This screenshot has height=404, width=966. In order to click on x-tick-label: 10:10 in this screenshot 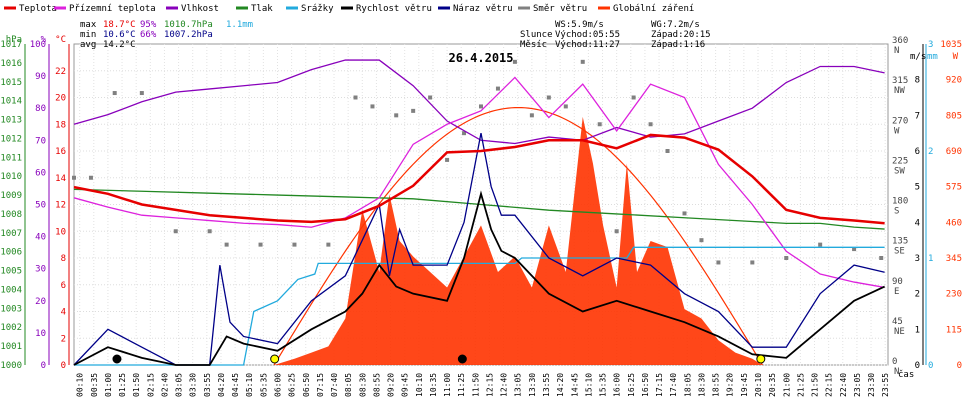, I will do `click(419, 385)`.